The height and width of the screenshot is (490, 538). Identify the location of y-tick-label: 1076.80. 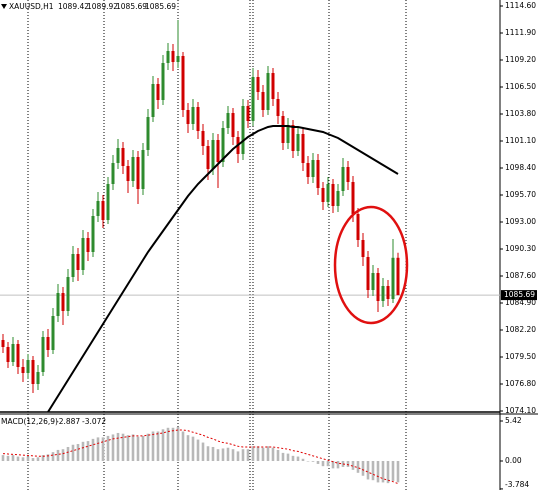
(520, 383).